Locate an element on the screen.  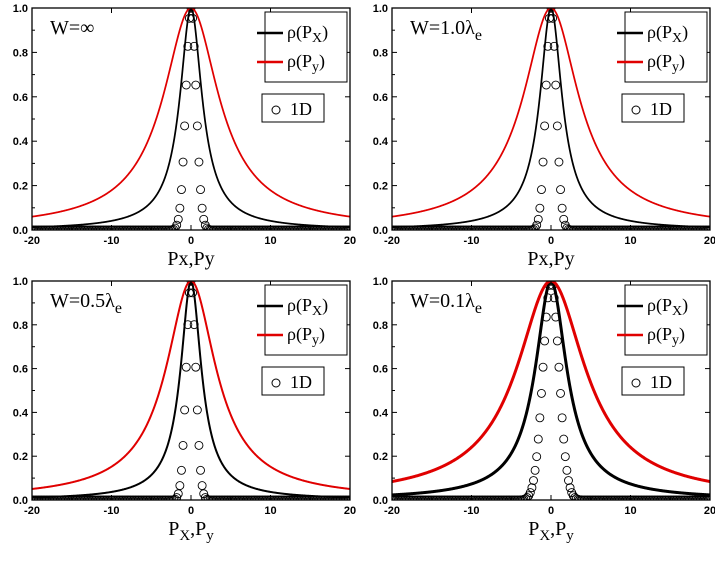
panel-label: W=0.1λe is located at coordinates (446, 303).